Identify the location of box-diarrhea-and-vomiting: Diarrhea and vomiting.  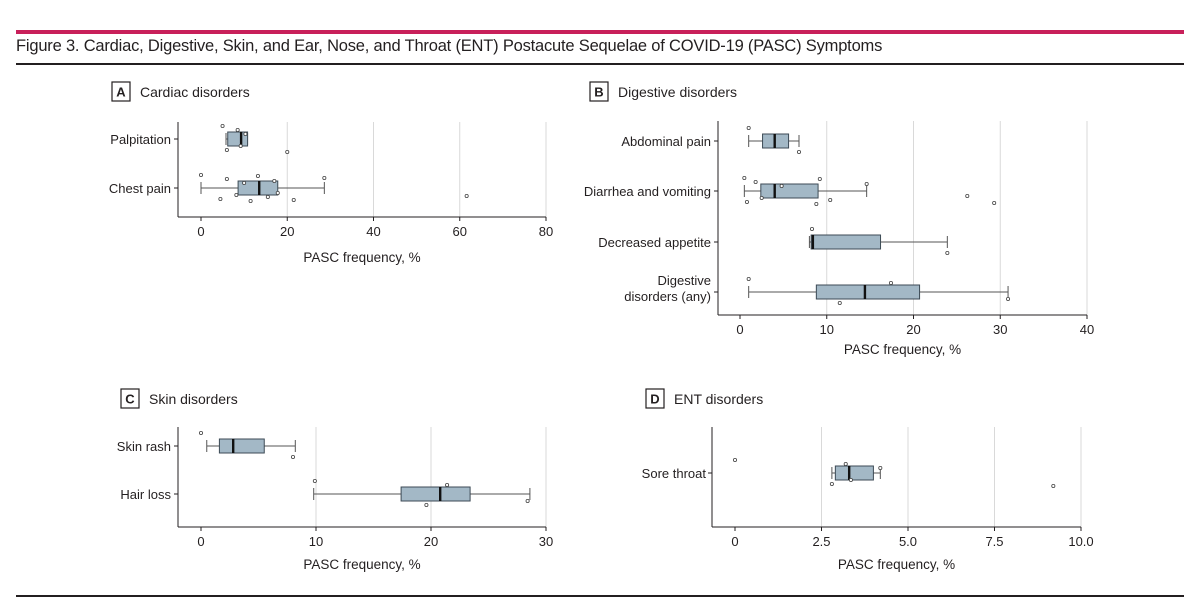
(790, 190).